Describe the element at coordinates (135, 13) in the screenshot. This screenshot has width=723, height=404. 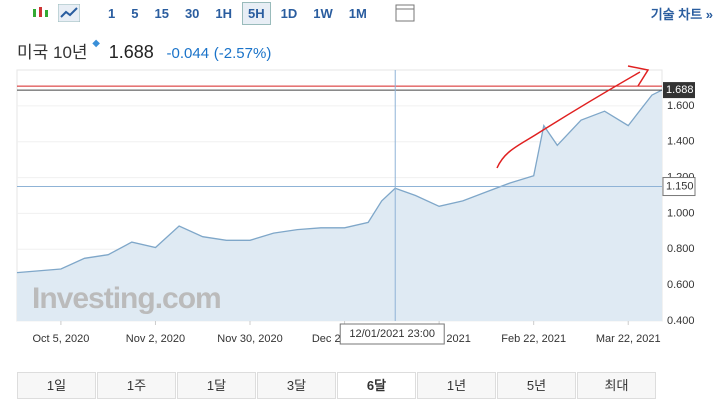
I see `interval-button: 5` at that location.